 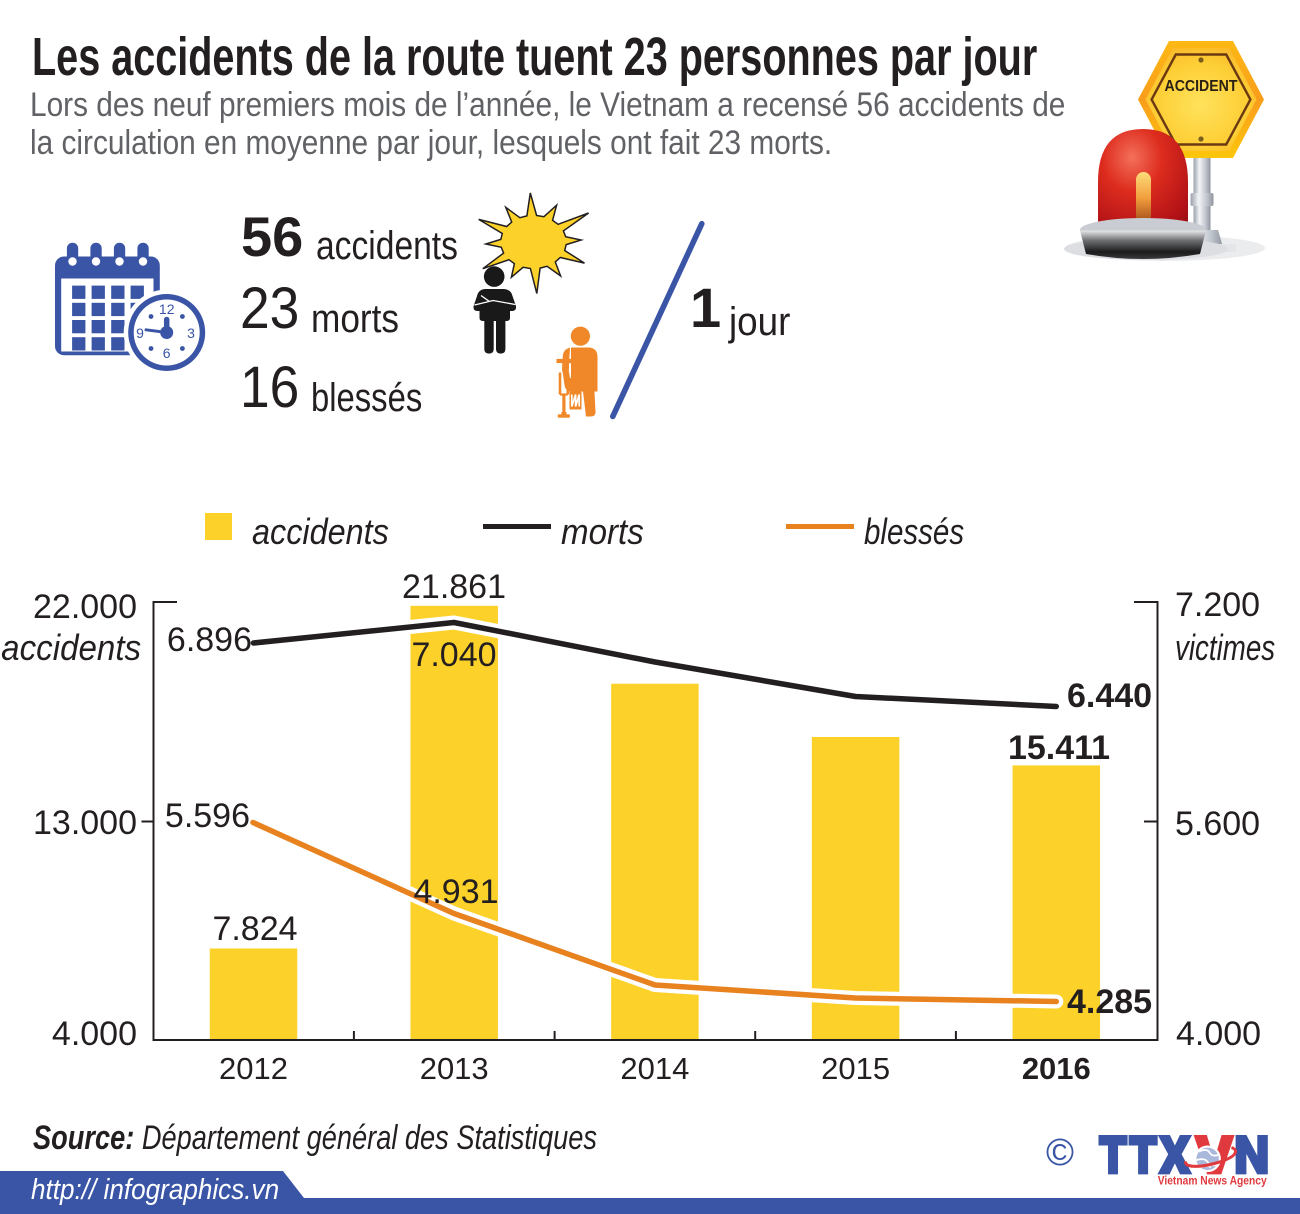 What do you see at coordinates (167, 353) in the screenshot?
I see `svg-text: 6` at bounding box center [167, 353].